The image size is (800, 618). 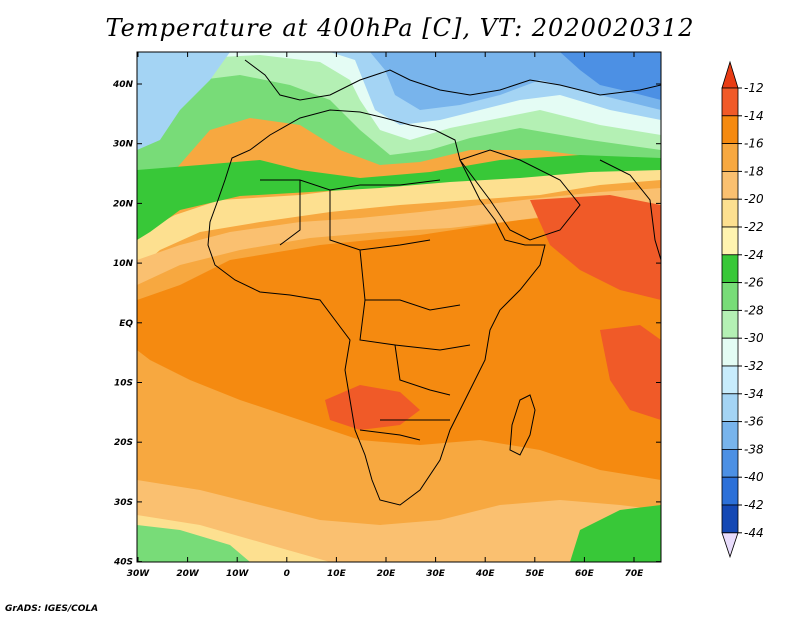 I want to click on colorbar-label: -12, so click(x=754, y=88).